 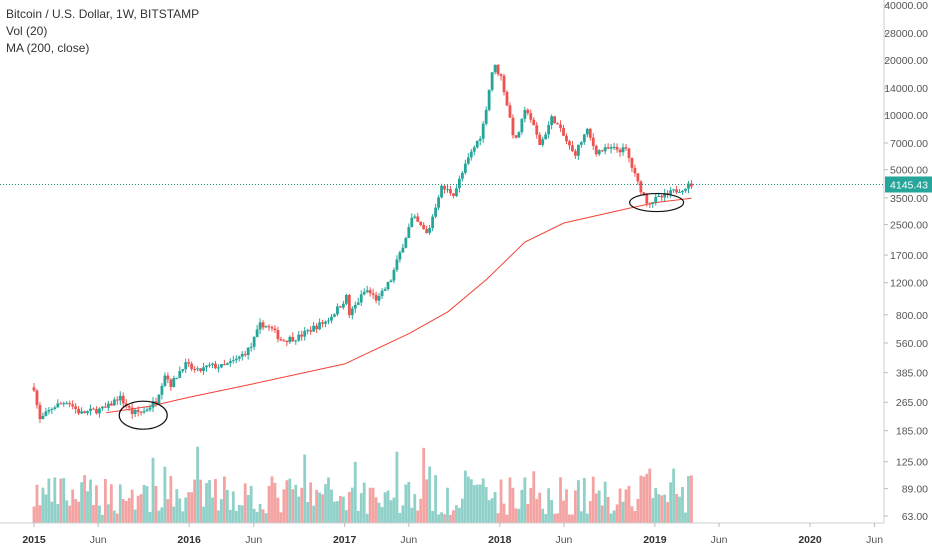 I want to click on y-tick-label: 63.00, so click(x=915, y=517).